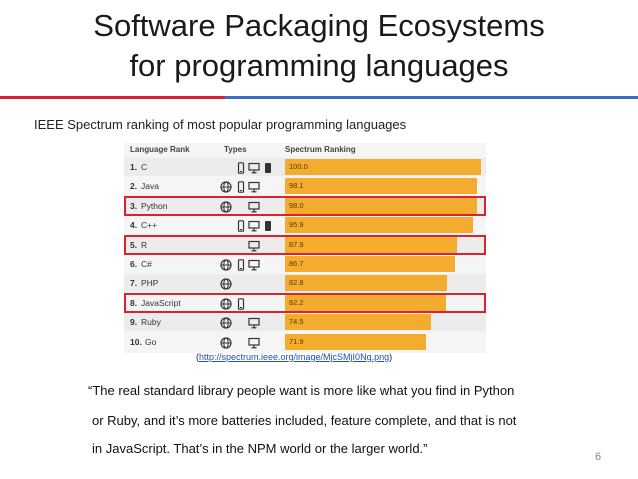 This screenshot has width=638, height=479. What do you see at coordinates (160, 149) in the screenshot?
I see `header-language-rank: Language Rank` at bounding box center [160, 149].